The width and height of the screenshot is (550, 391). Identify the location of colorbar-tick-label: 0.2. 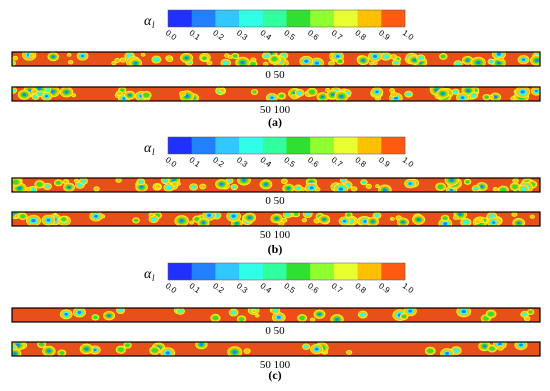
(218, 35).